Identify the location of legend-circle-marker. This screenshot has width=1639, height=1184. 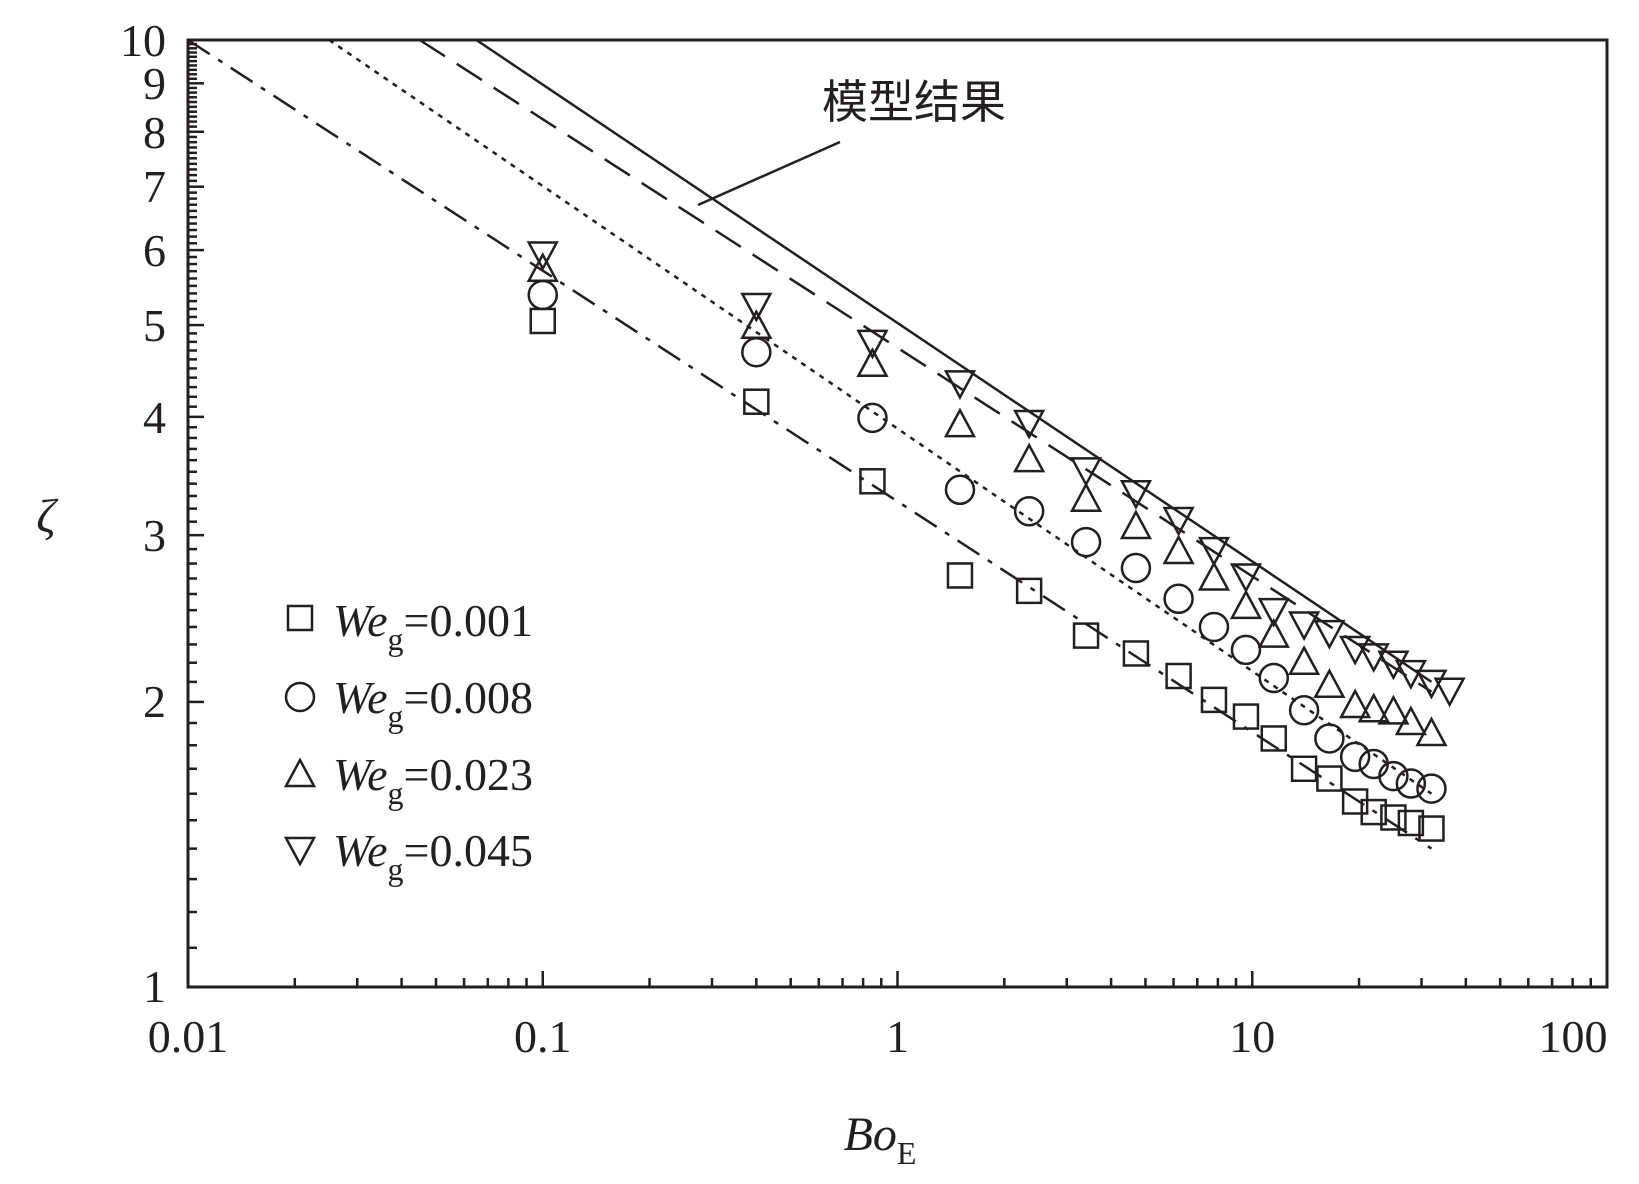
(300, 697).